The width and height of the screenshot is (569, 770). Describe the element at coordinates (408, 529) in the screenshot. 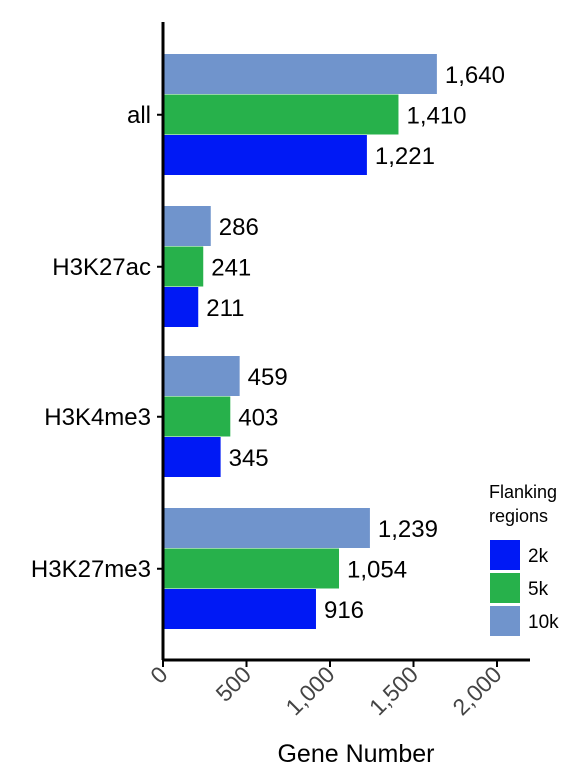

I see `value-label-h3k27me3-10k: 1,239` at that location.